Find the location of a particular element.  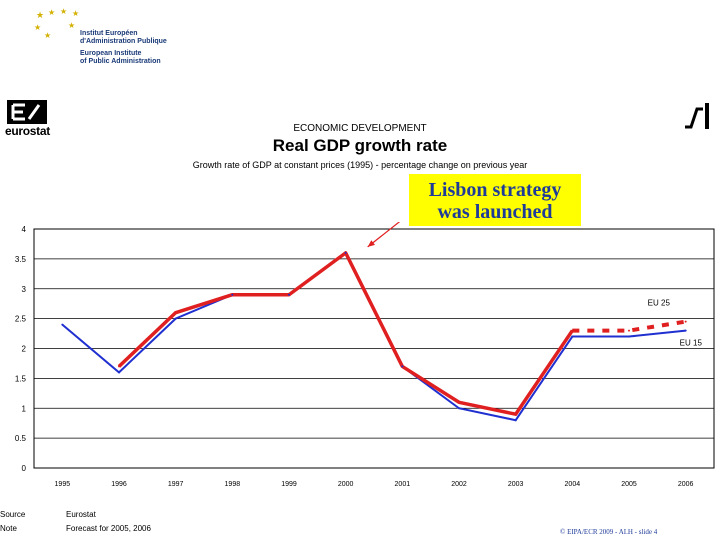

eipa-line-3: European Institute is located at coordinates (111, 53).